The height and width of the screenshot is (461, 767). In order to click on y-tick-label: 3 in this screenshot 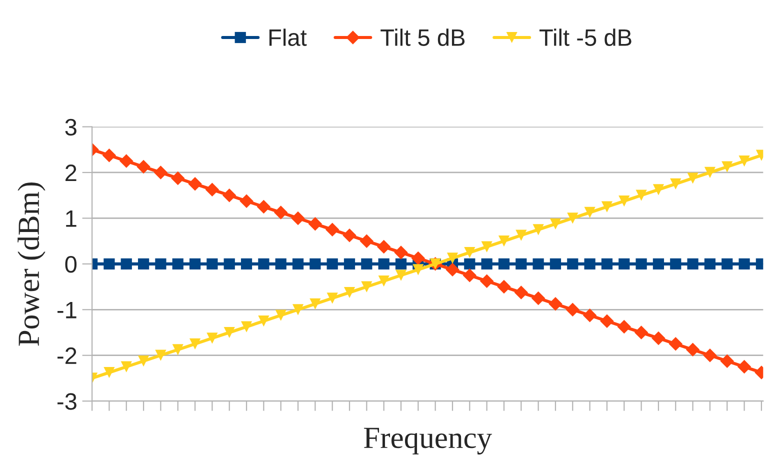, I will do `click(70, 127)`.